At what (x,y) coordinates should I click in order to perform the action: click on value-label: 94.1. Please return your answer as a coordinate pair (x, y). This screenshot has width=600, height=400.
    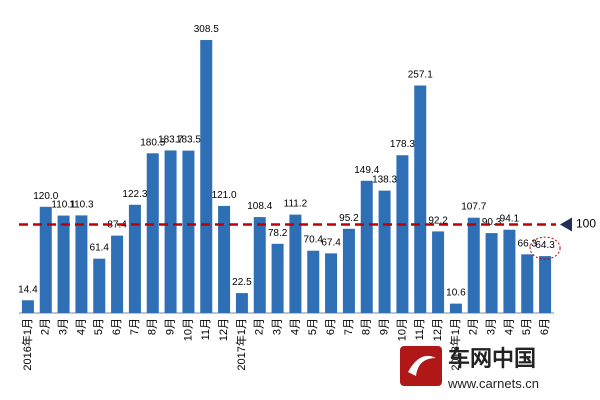
    Looking at the image, I should click on (510, 219).